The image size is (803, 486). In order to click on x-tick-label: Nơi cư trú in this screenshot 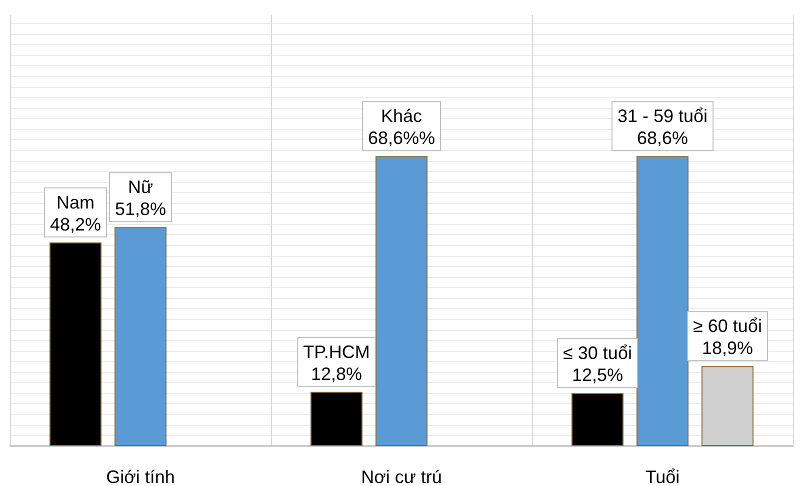, I will do `click(401, 476)`.